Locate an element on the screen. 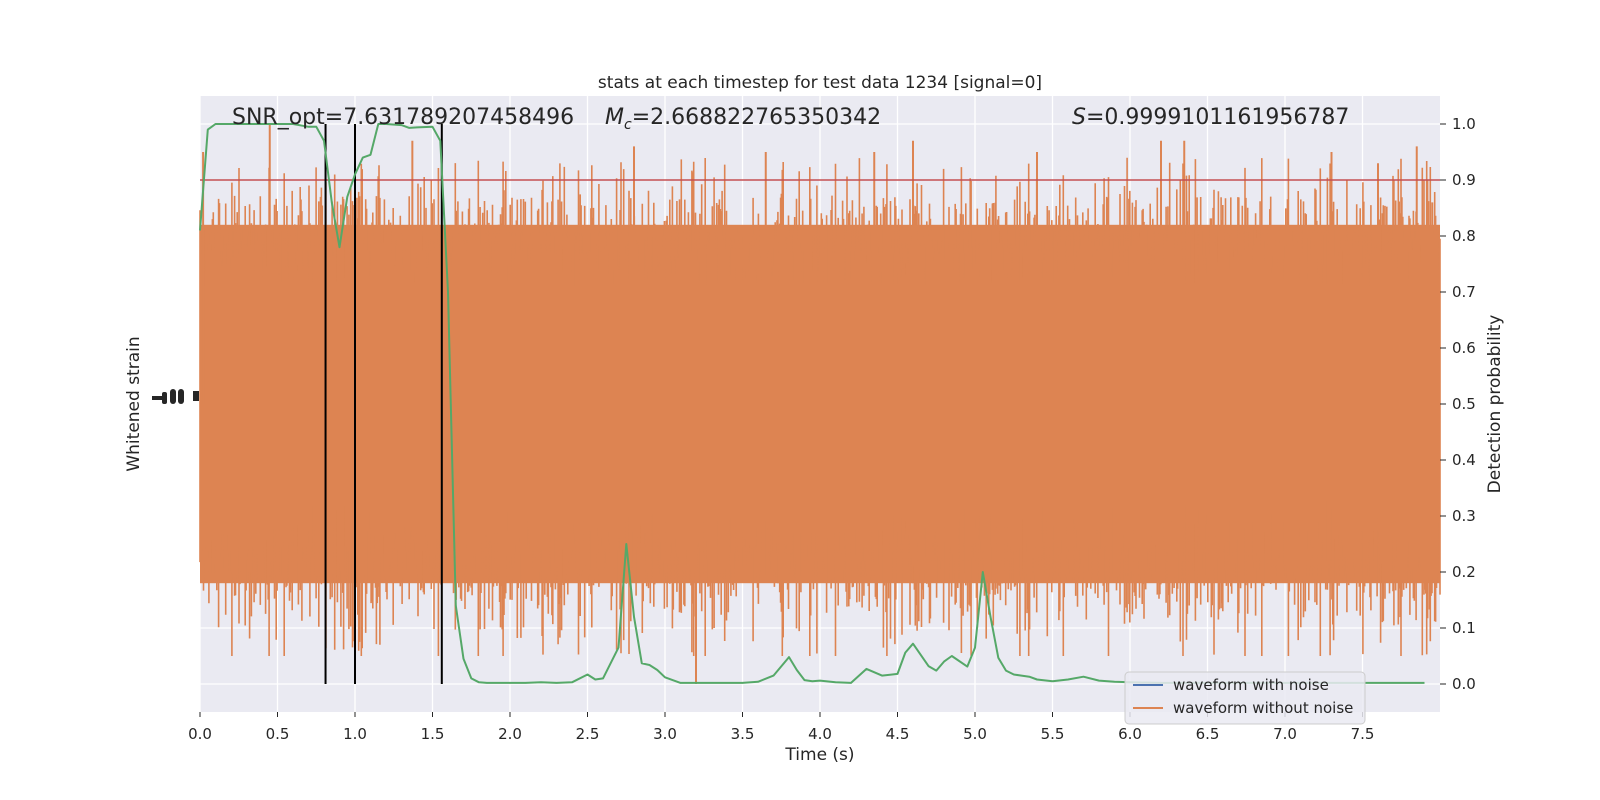  vertical-lines is located at coordinates (383, 404).